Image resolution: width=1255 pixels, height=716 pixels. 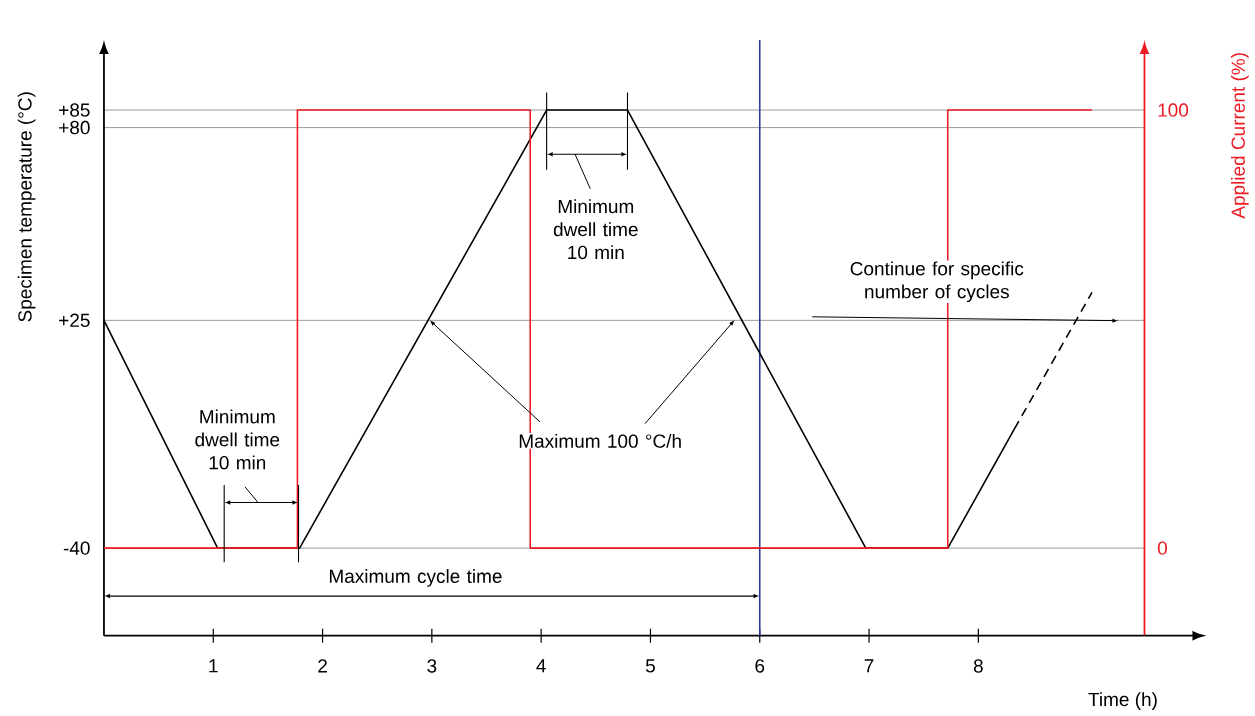 What do you see at coordinates (26, 207) in the screenshot?
I see `y-axis-title: Specimen temperature (°C)` at bounding box center [26, 207].